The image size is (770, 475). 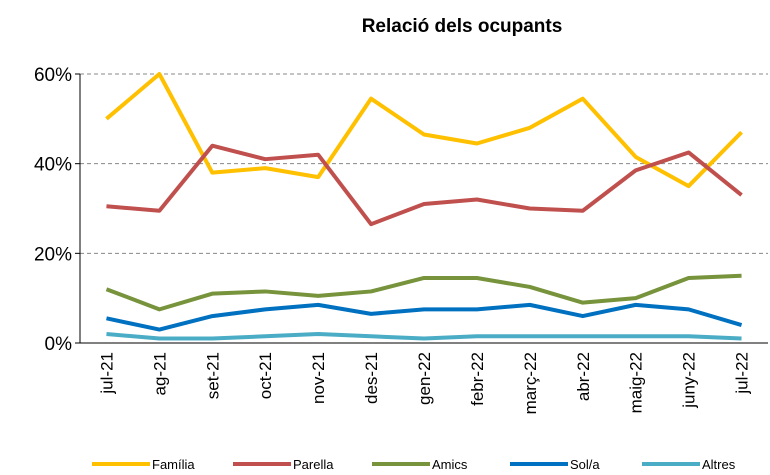 What do you see at coordinates (371, 378) in the screenshot?
I see `x-tick-label: des-21` at bounding box center [371, 378].